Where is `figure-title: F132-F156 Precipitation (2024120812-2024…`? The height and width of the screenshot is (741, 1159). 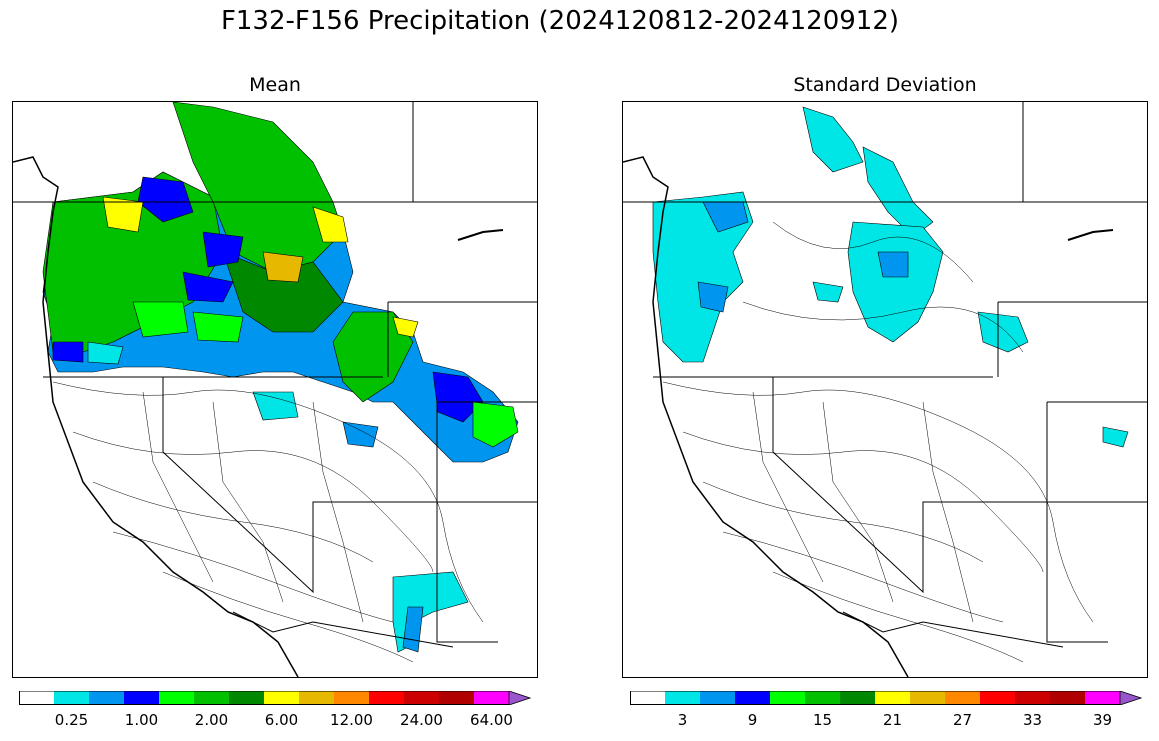
figure-title: F132-F156 Precipitation (2024120812-2024… is located at coordinates (560, 21).